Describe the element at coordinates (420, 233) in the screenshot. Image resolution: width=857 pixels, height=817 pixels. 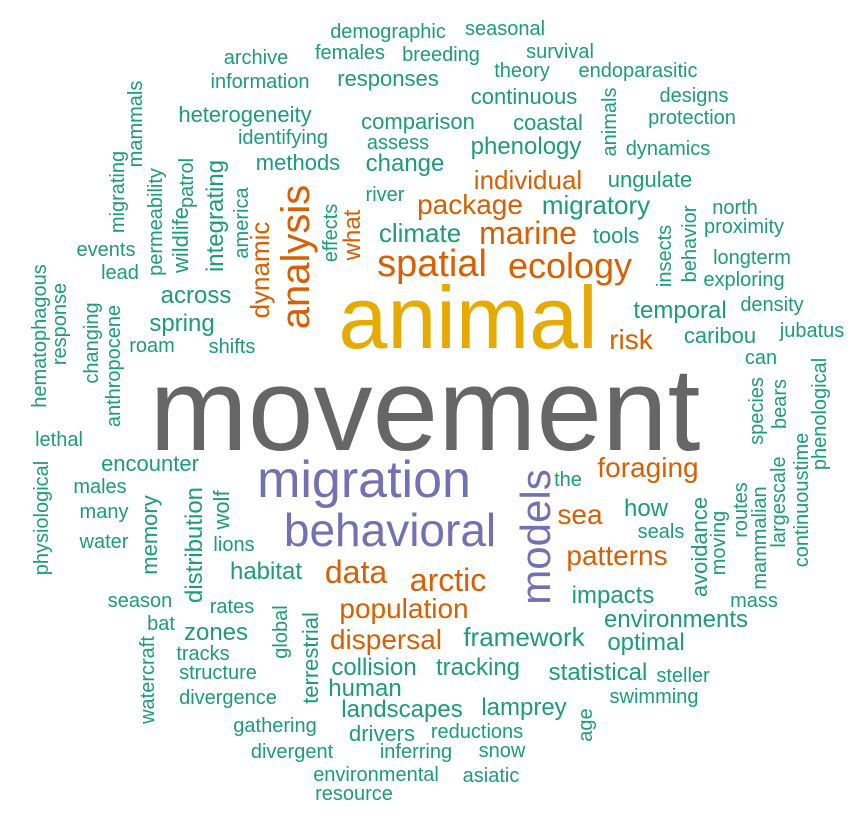
I see `word-climate: climate` at that location.